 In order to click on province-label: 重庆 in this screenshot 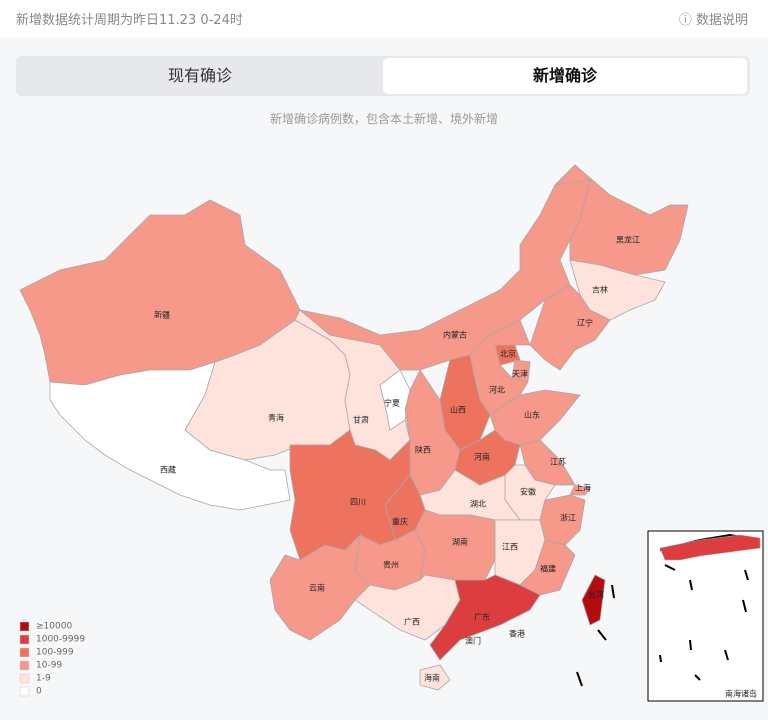, I will do `click(400, 522)`.